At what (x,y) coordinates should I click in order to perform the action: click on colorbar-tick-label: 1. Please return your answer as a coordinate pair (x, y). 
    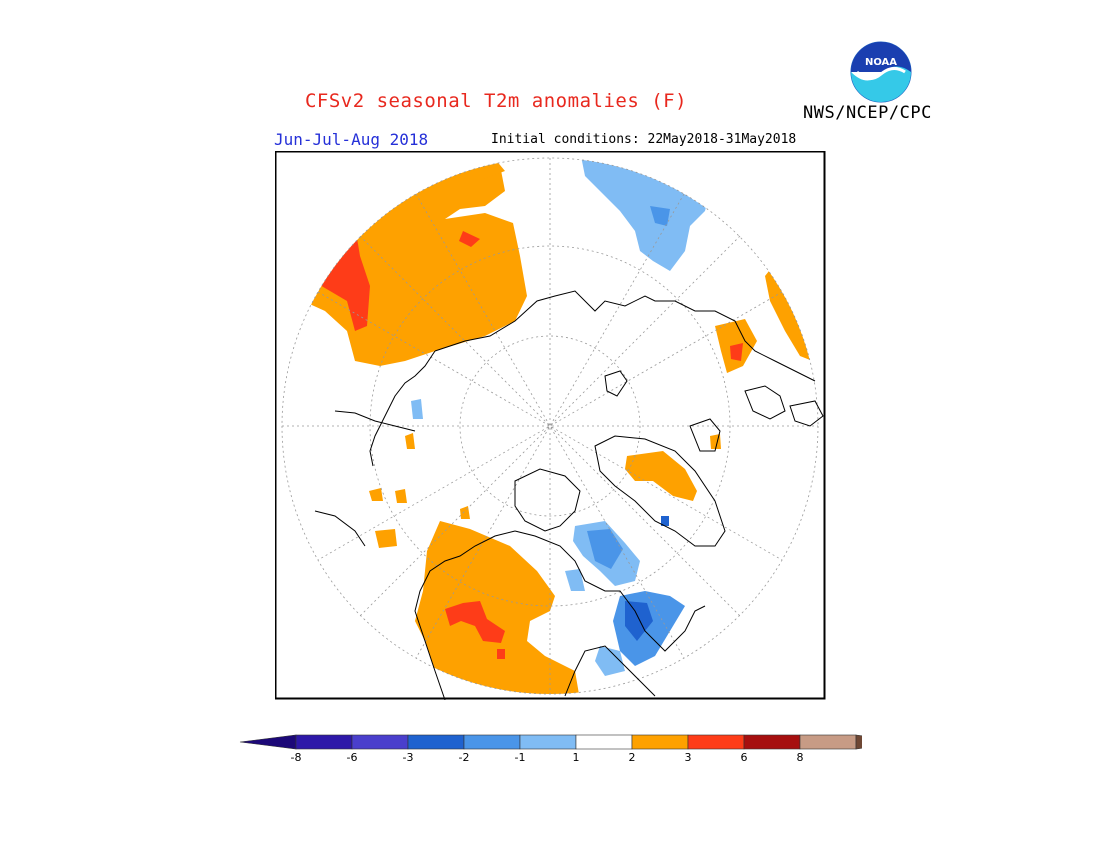
    Looking at the image, I should click on (576, 757).